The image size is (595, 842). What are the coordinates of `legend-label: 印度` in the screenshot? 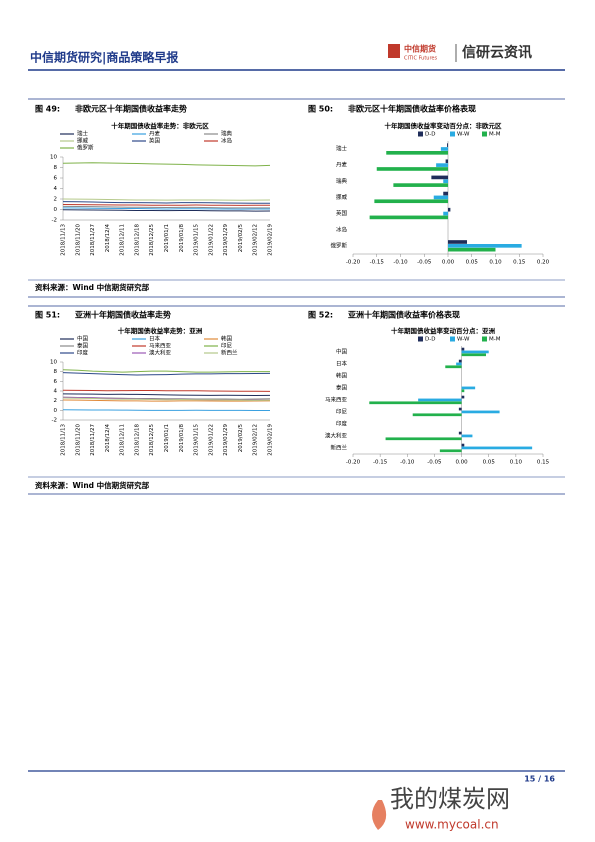 It's located at (83, 353).